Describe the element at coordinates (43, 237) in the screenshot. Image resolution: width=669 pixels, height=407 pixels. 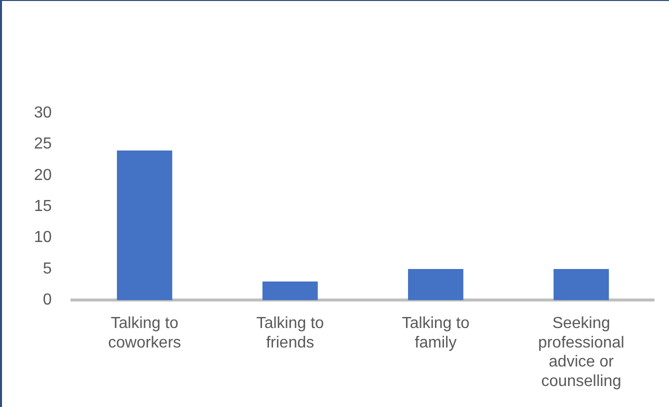
I see `y-tick-label: 10` at that location.